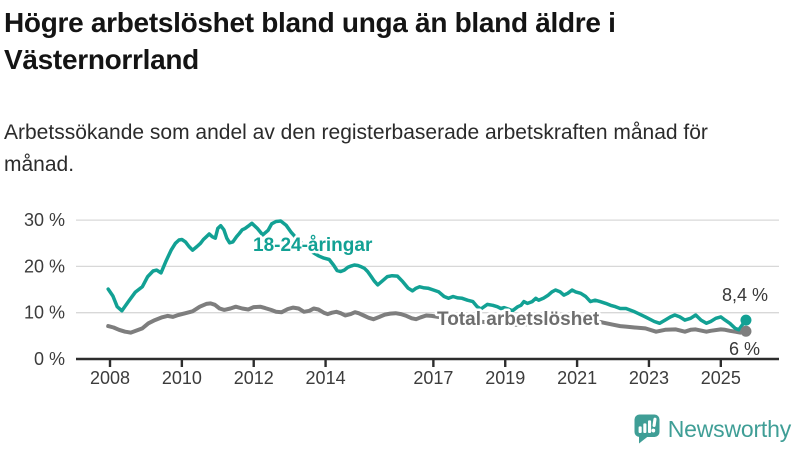 The height and width of the screenshot is (450, 800). Describe the element at coordinates (647, 429) in the screenshot. I see `newsworthy-logo-icon` at that location.